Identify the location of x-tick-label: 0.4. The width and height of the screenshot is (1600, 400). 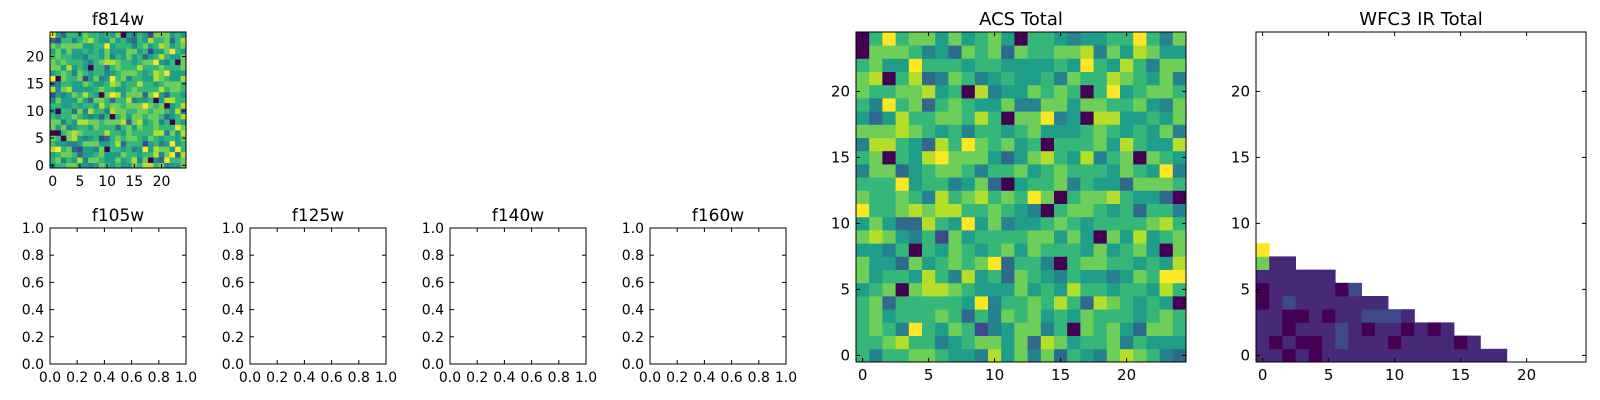
(304, 378).